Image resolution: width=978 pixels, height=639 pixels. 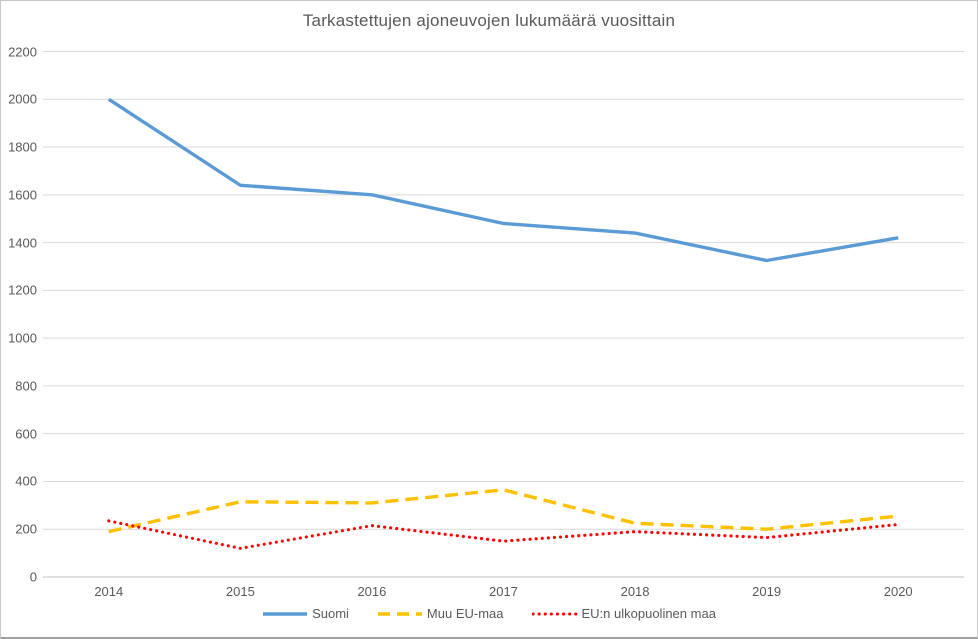 I want to click on legend-swatch-dotted-line-icon, so click(x=554, y=613).